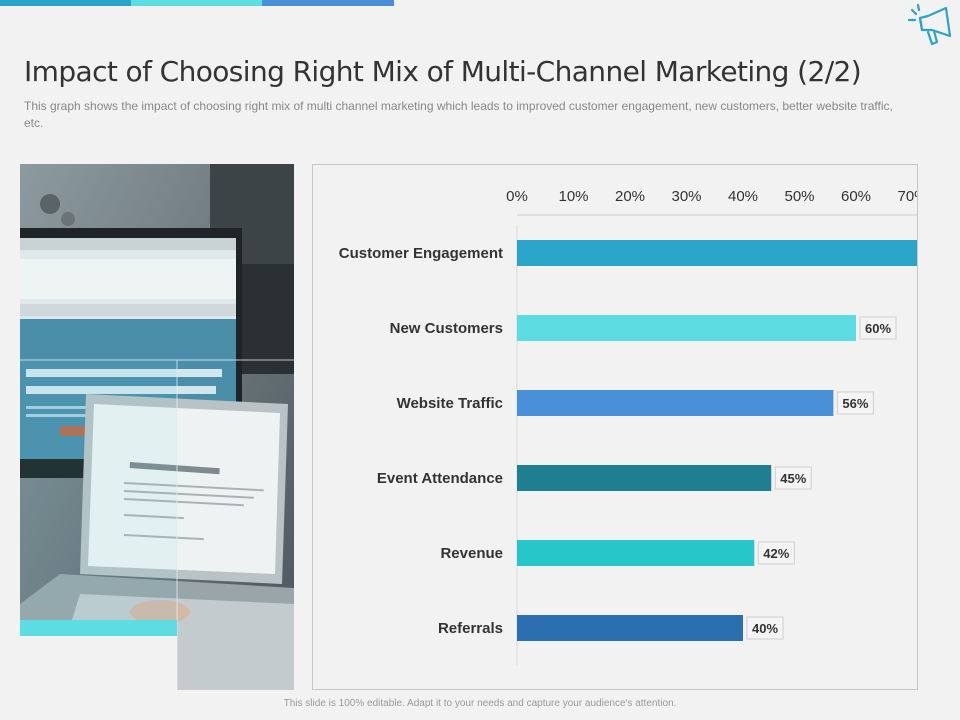 The width and height of the screenshot is (960, 720). Describe the element at coordinates (517, 196) in the screenshot. I see `x-tick-label: 0%` at that location.